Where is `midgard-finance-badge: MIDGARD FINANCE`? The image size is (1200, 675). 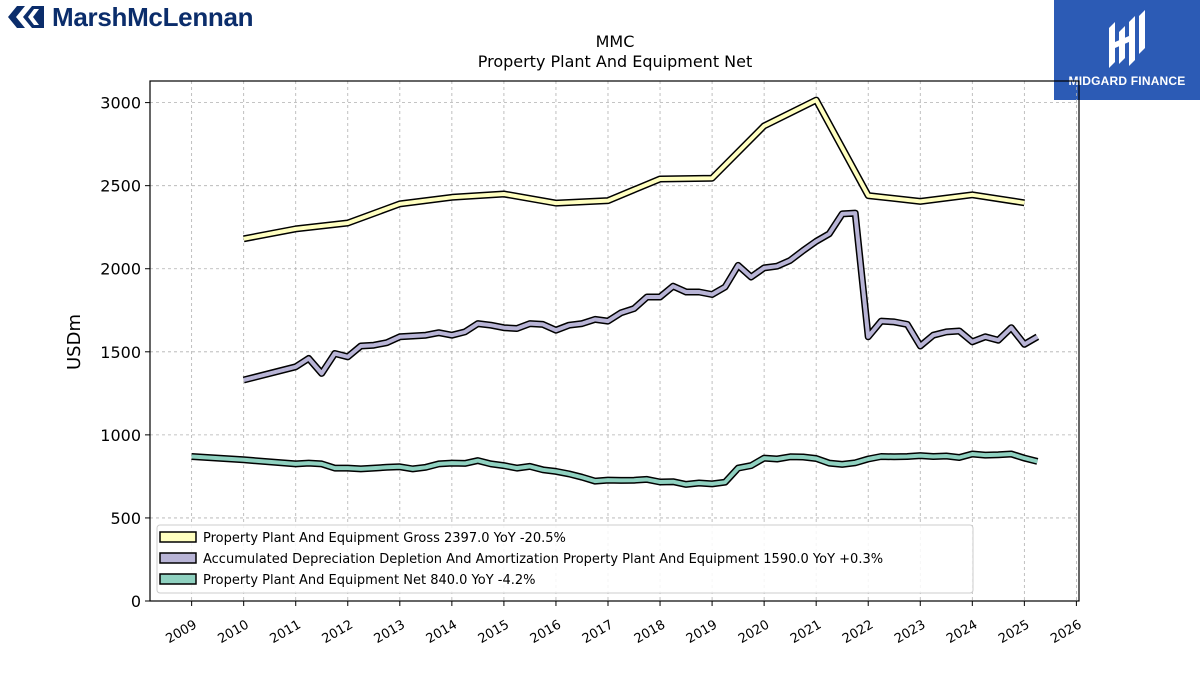 midgard-finance-badge: MIDGARD FINANCE is located at coordinates (1127, 50).